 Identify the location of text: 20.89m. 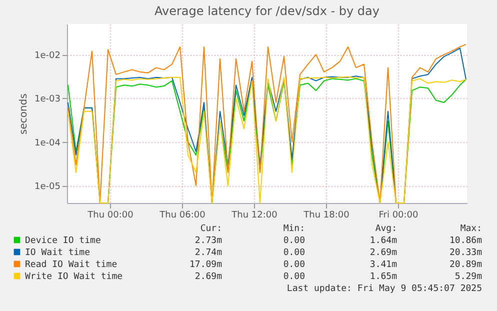
(465, 265).